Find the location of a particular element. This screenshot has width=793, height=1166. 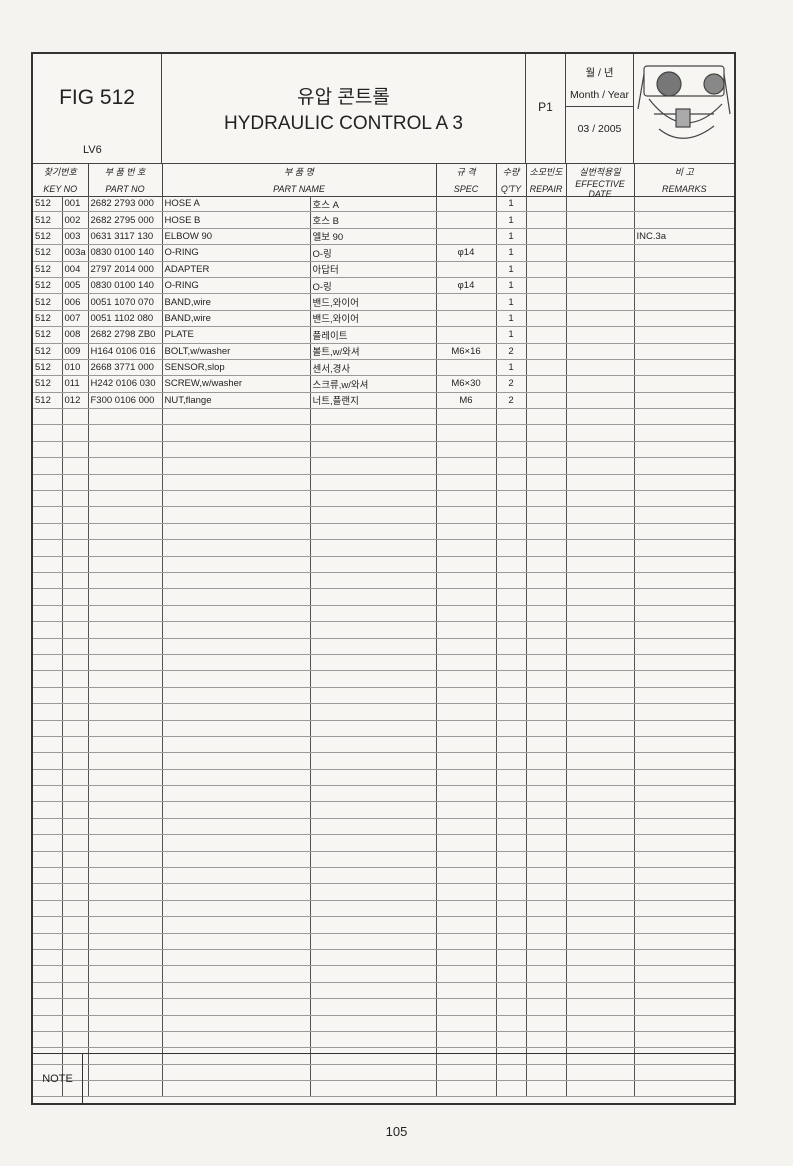

table-row: 512 002 2682 2795 000 HOSE B 호스 B 1 is located at coordinates (383, 220).